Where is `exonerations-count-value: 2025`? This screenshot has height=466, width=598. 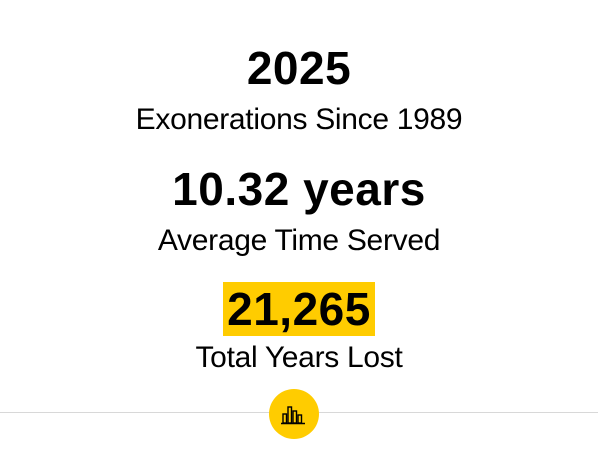
exonerations-count-value: 2025 is located at coordinates (299, 68).